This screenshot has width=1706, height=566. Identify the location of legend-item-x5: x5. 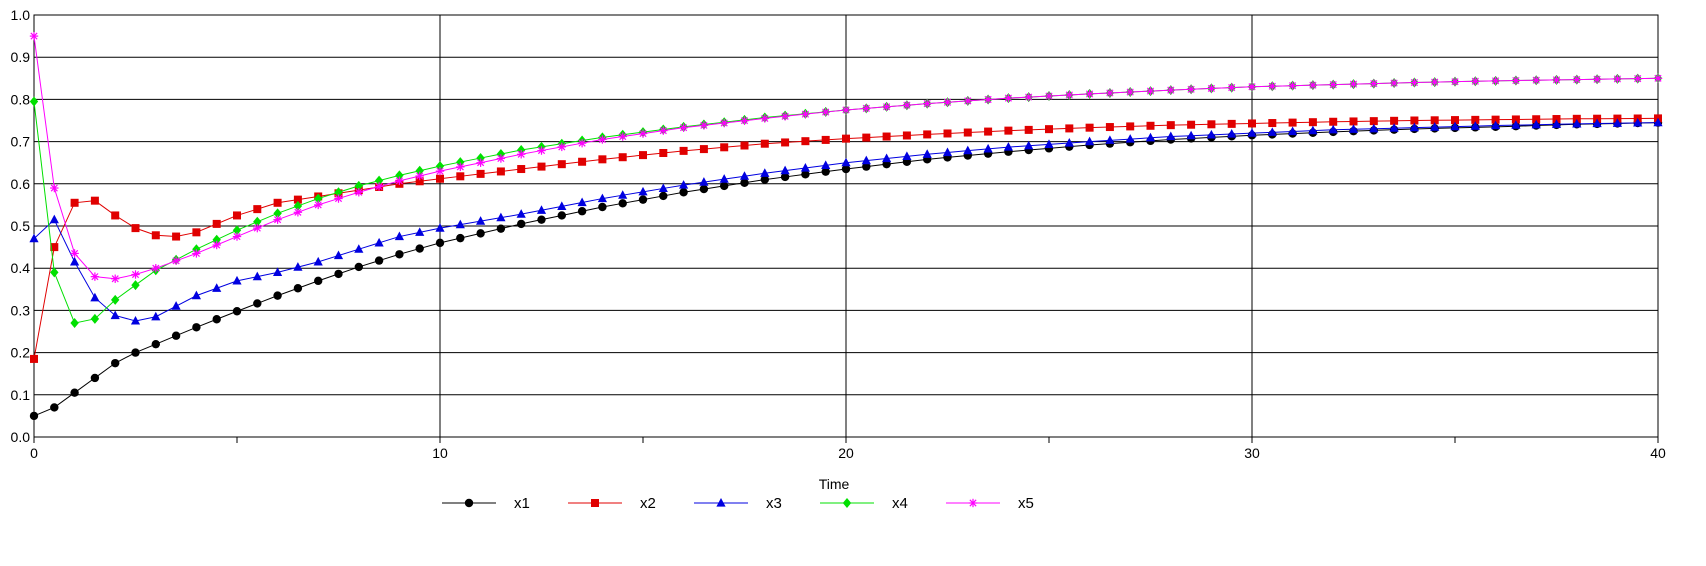
(990, 503).